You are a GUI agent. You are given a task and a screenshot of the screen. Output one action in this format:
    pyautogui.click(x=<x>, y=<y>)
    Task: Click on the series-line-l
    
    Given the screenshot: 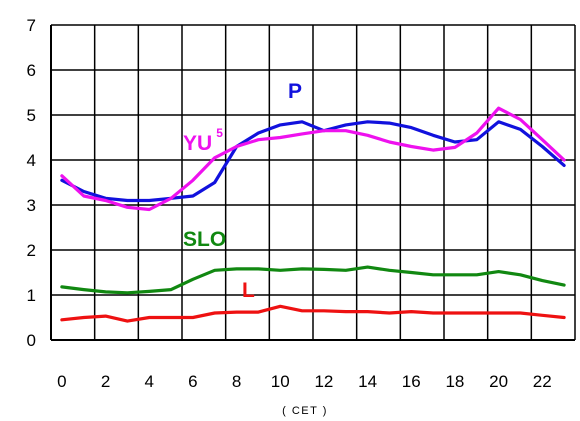 What is the action you would take?
    pyautogui.click(x=313, y=313)
    